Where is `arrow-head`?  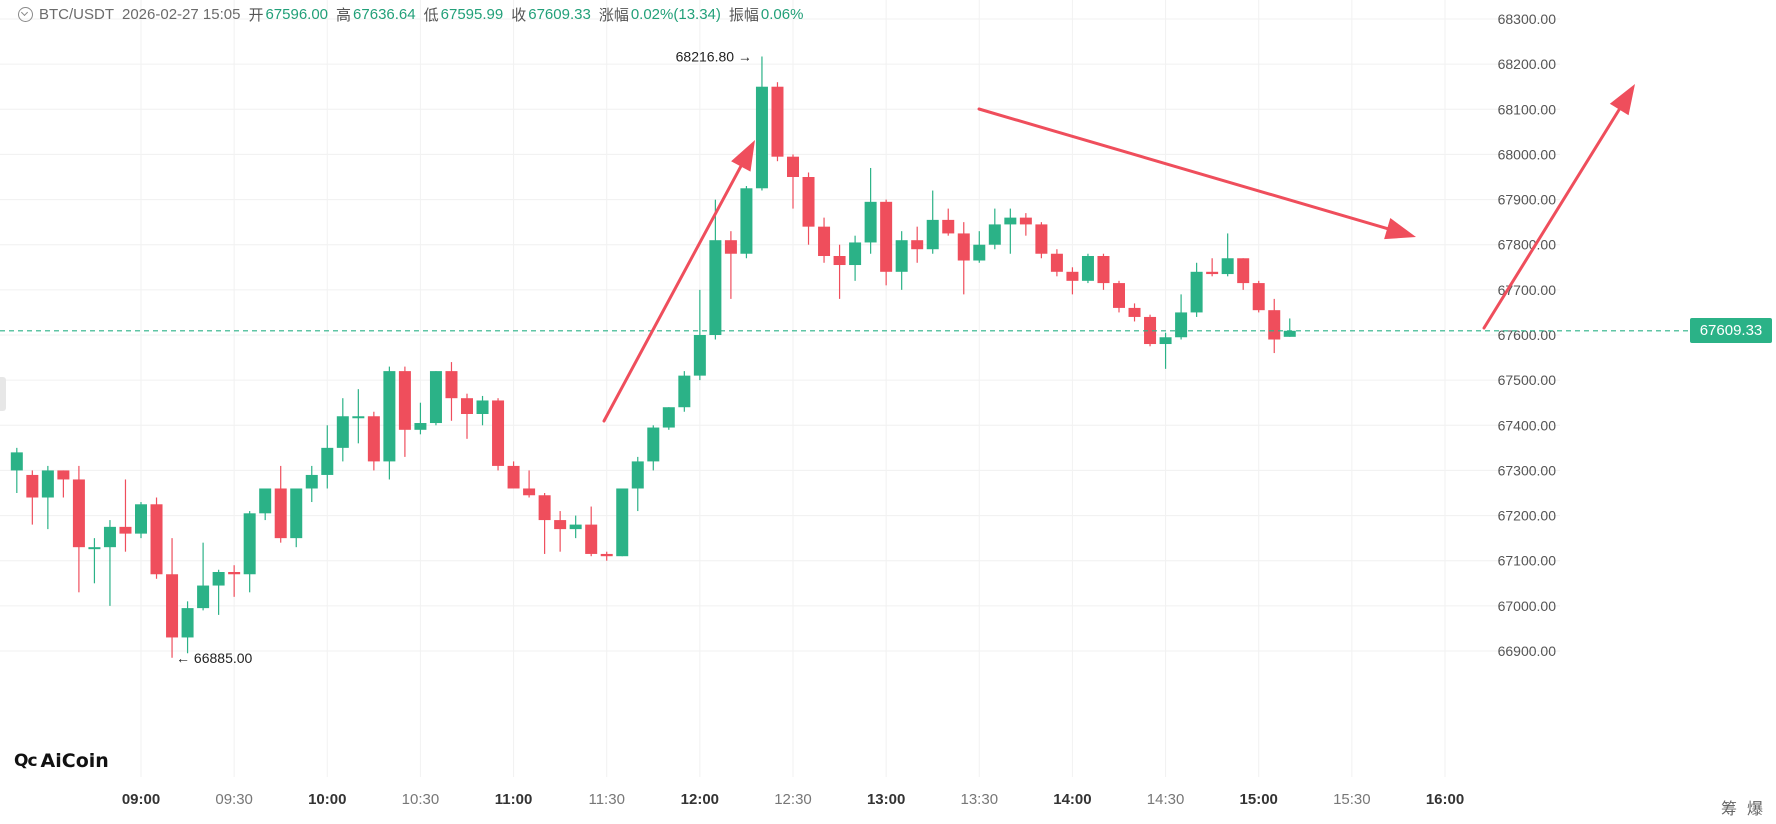
arrow-head is located at coordinates (1400, 229).